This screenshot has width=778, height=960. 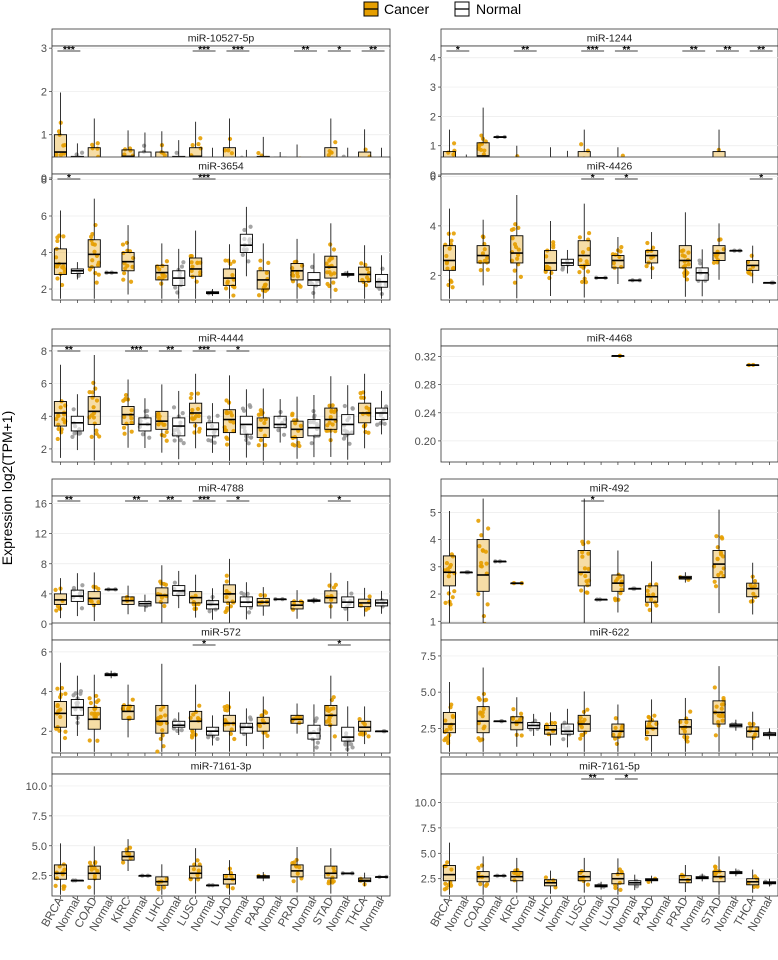 I want to click on y-tick-label: 4, so click(x=433, y=59).